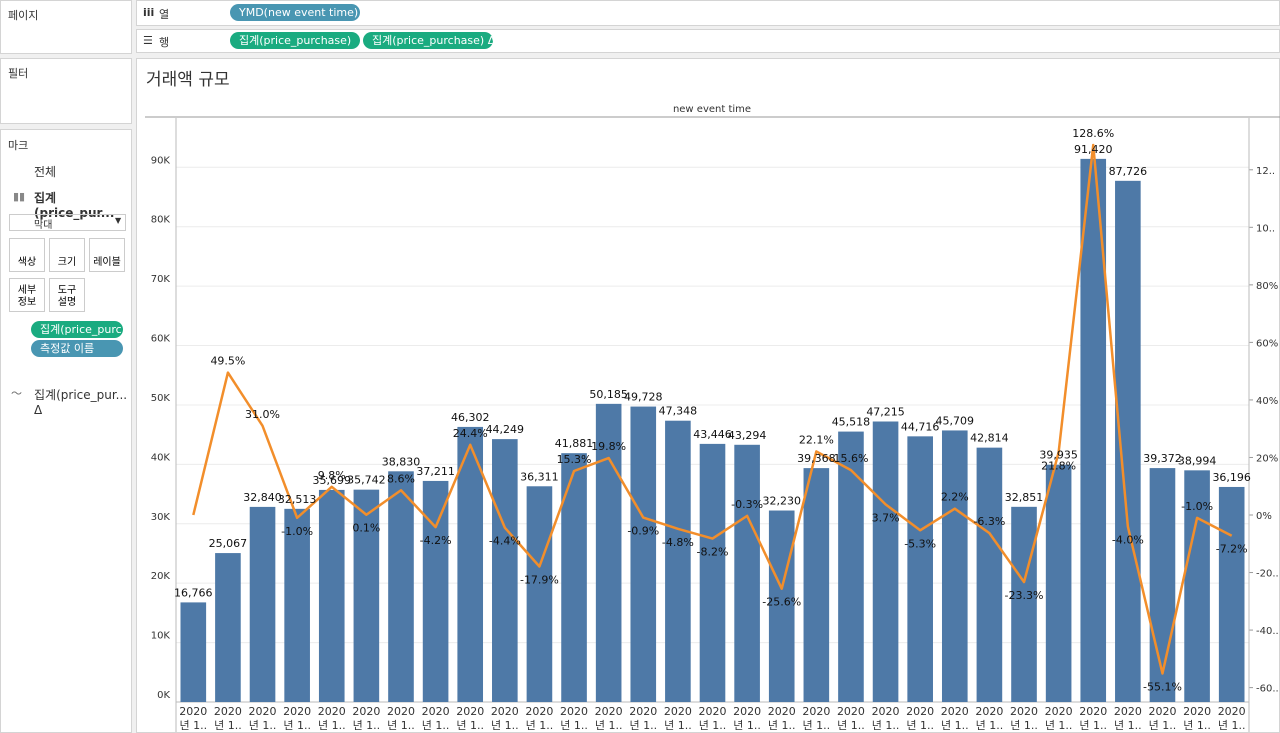  I want to click on detail-button: 세부 정보, so click(27, 295).